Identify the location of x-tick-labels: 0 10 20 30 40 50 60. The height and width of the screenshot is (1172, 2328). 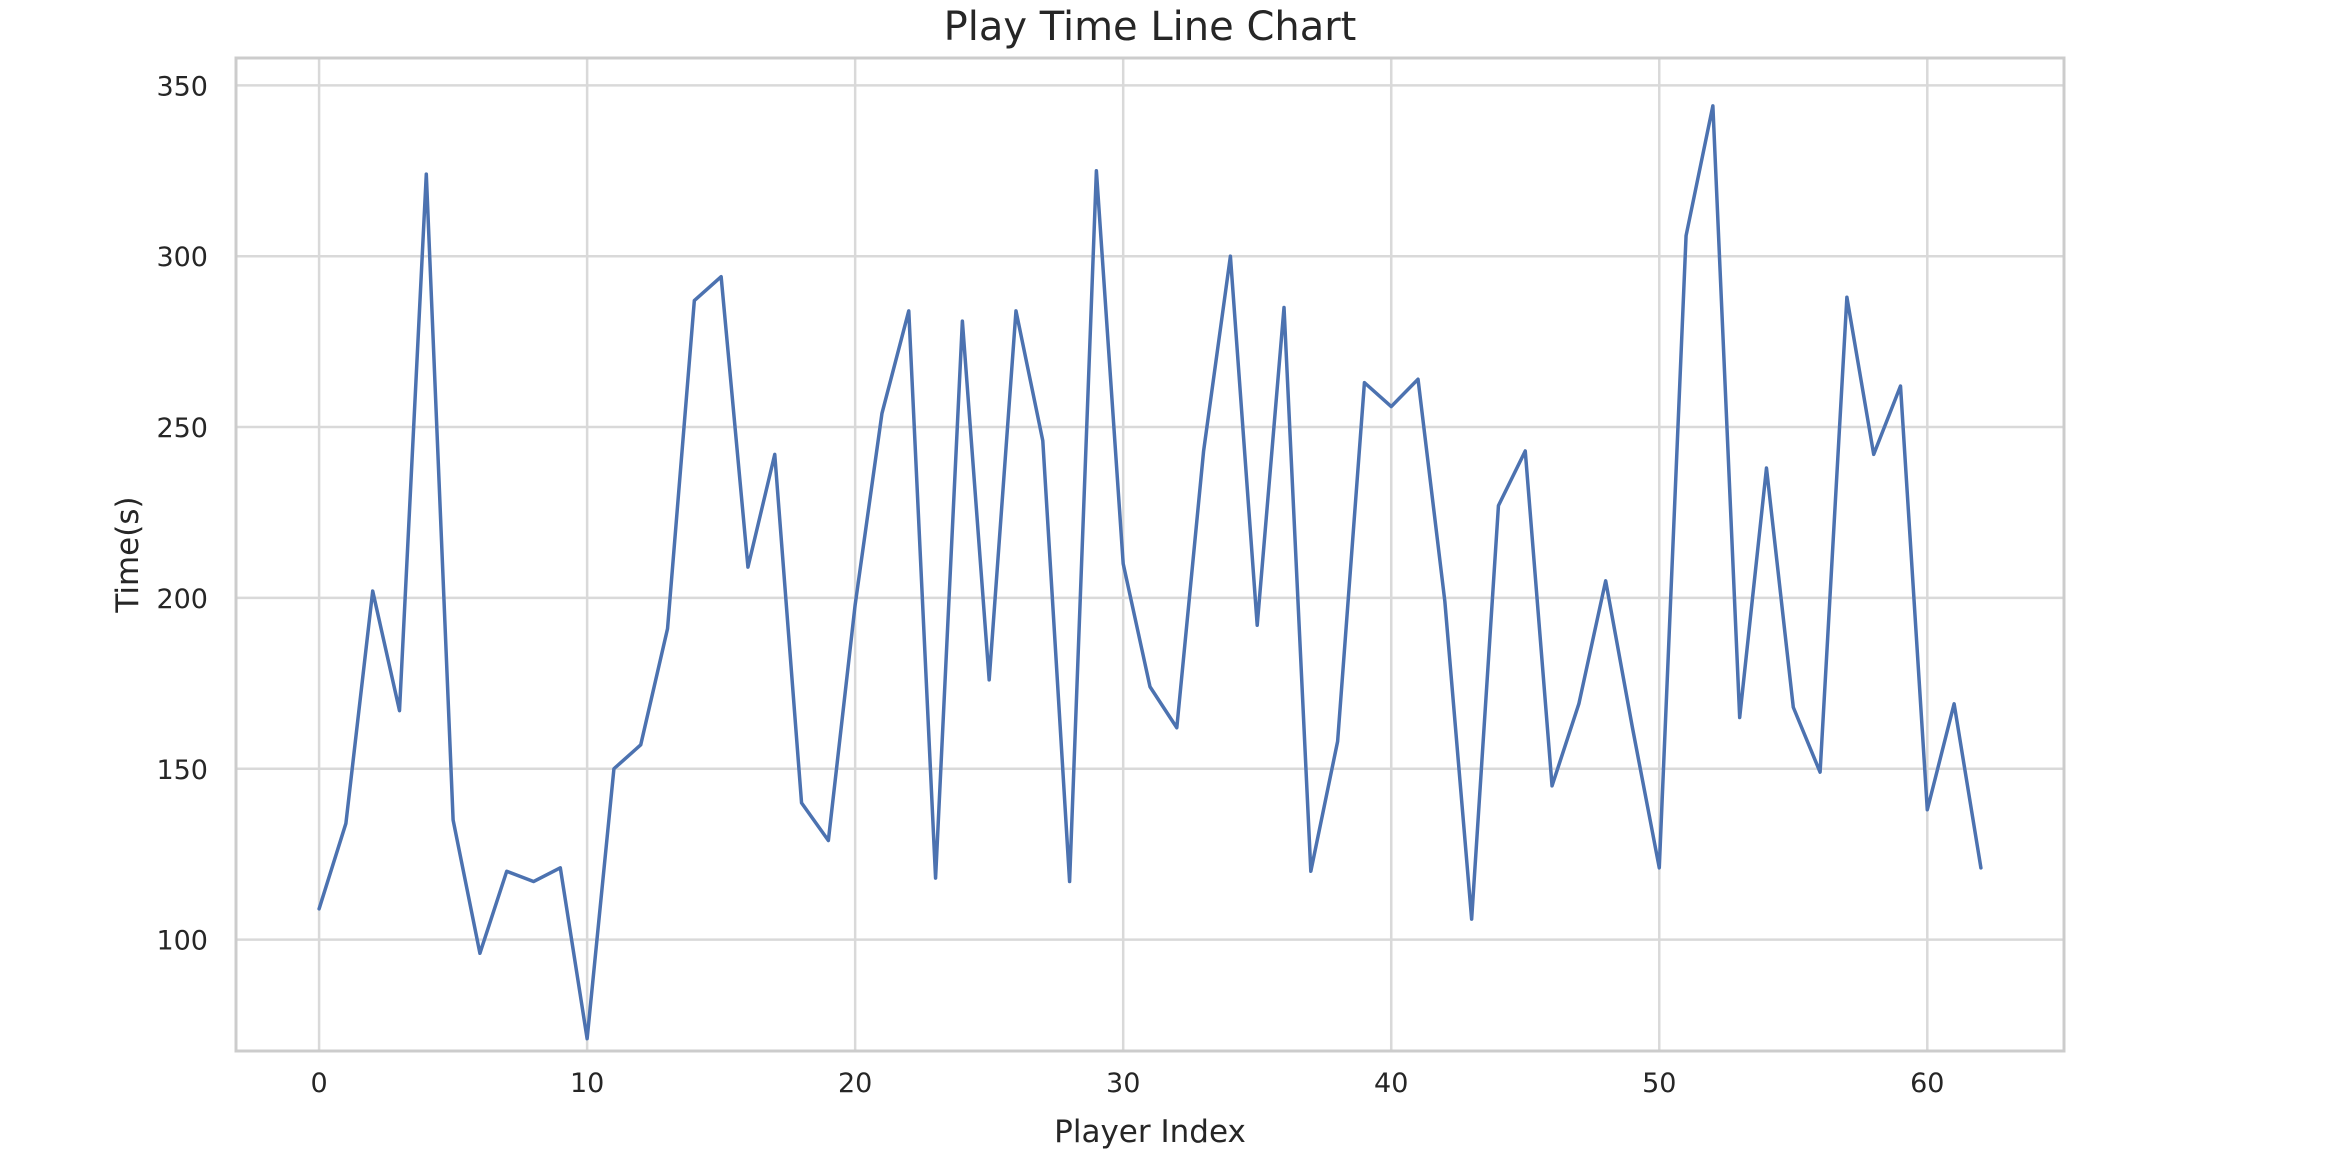
(1127, 1083).